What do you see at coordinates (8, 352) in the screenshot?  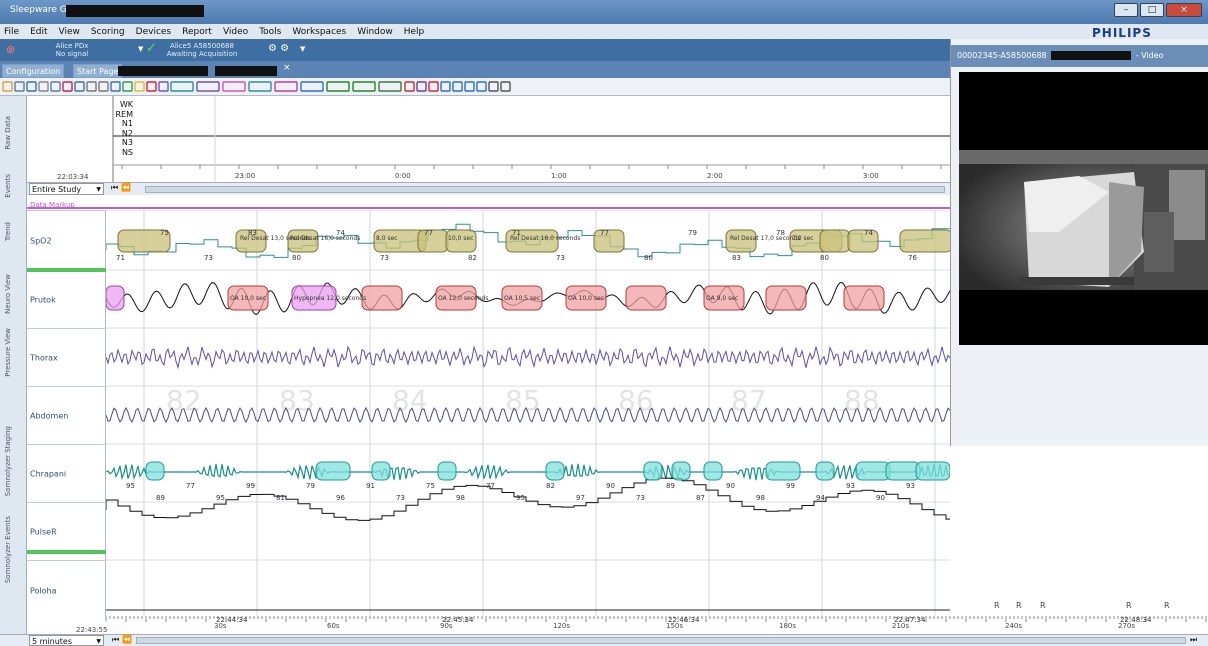 I see `sidetab-pressure-view: Pressure View` at bounding box center [8, 352].